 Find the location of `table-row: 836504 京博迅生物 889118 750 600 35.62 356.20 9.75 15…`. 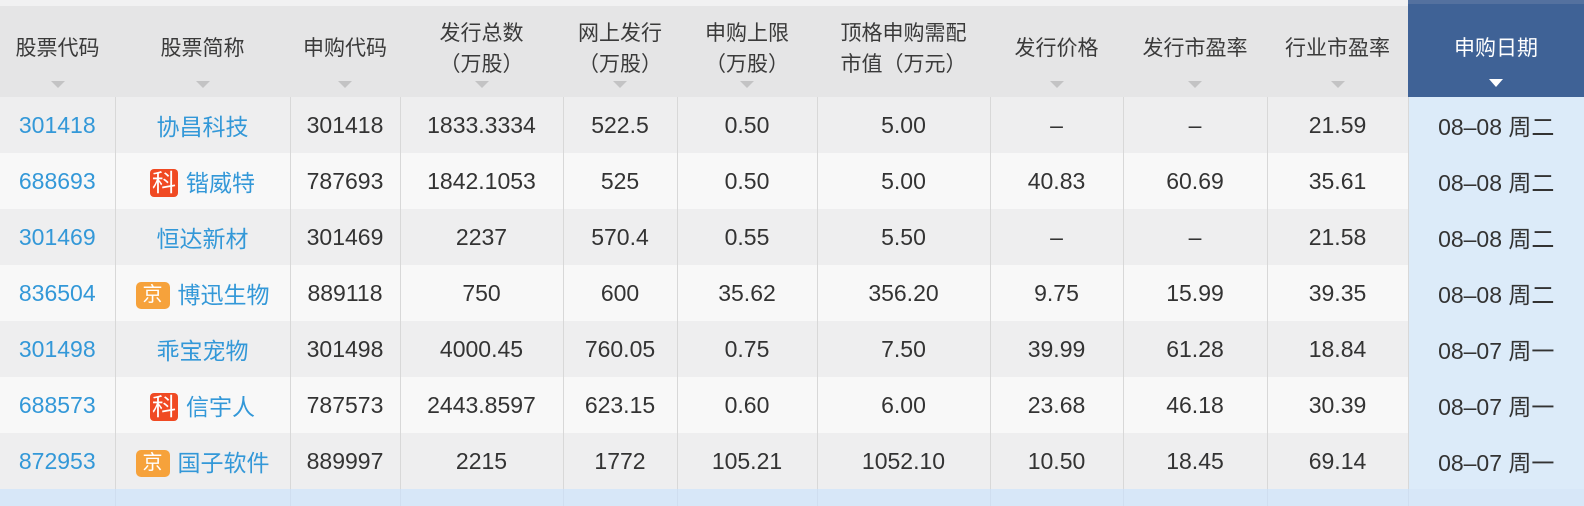

table-row: 836504 京博迅生物 889118 750 600 35.62 356.20 9.75 15… is located at coordinates (792, 293).